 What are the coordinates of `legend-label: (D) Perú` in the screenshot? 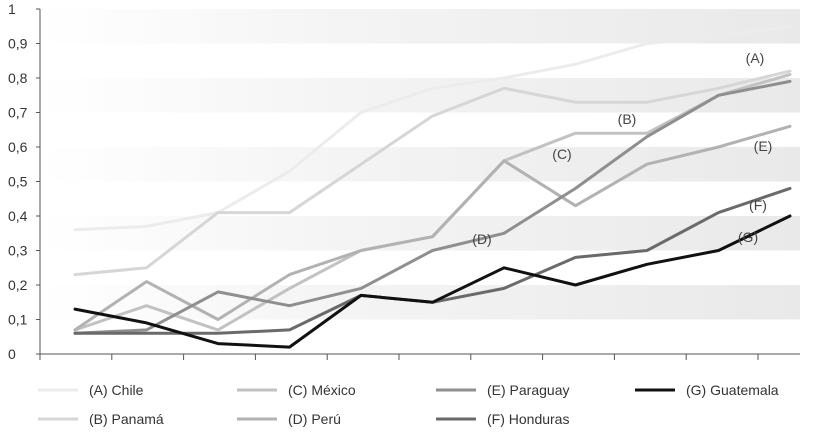 It's located at (314, 419).